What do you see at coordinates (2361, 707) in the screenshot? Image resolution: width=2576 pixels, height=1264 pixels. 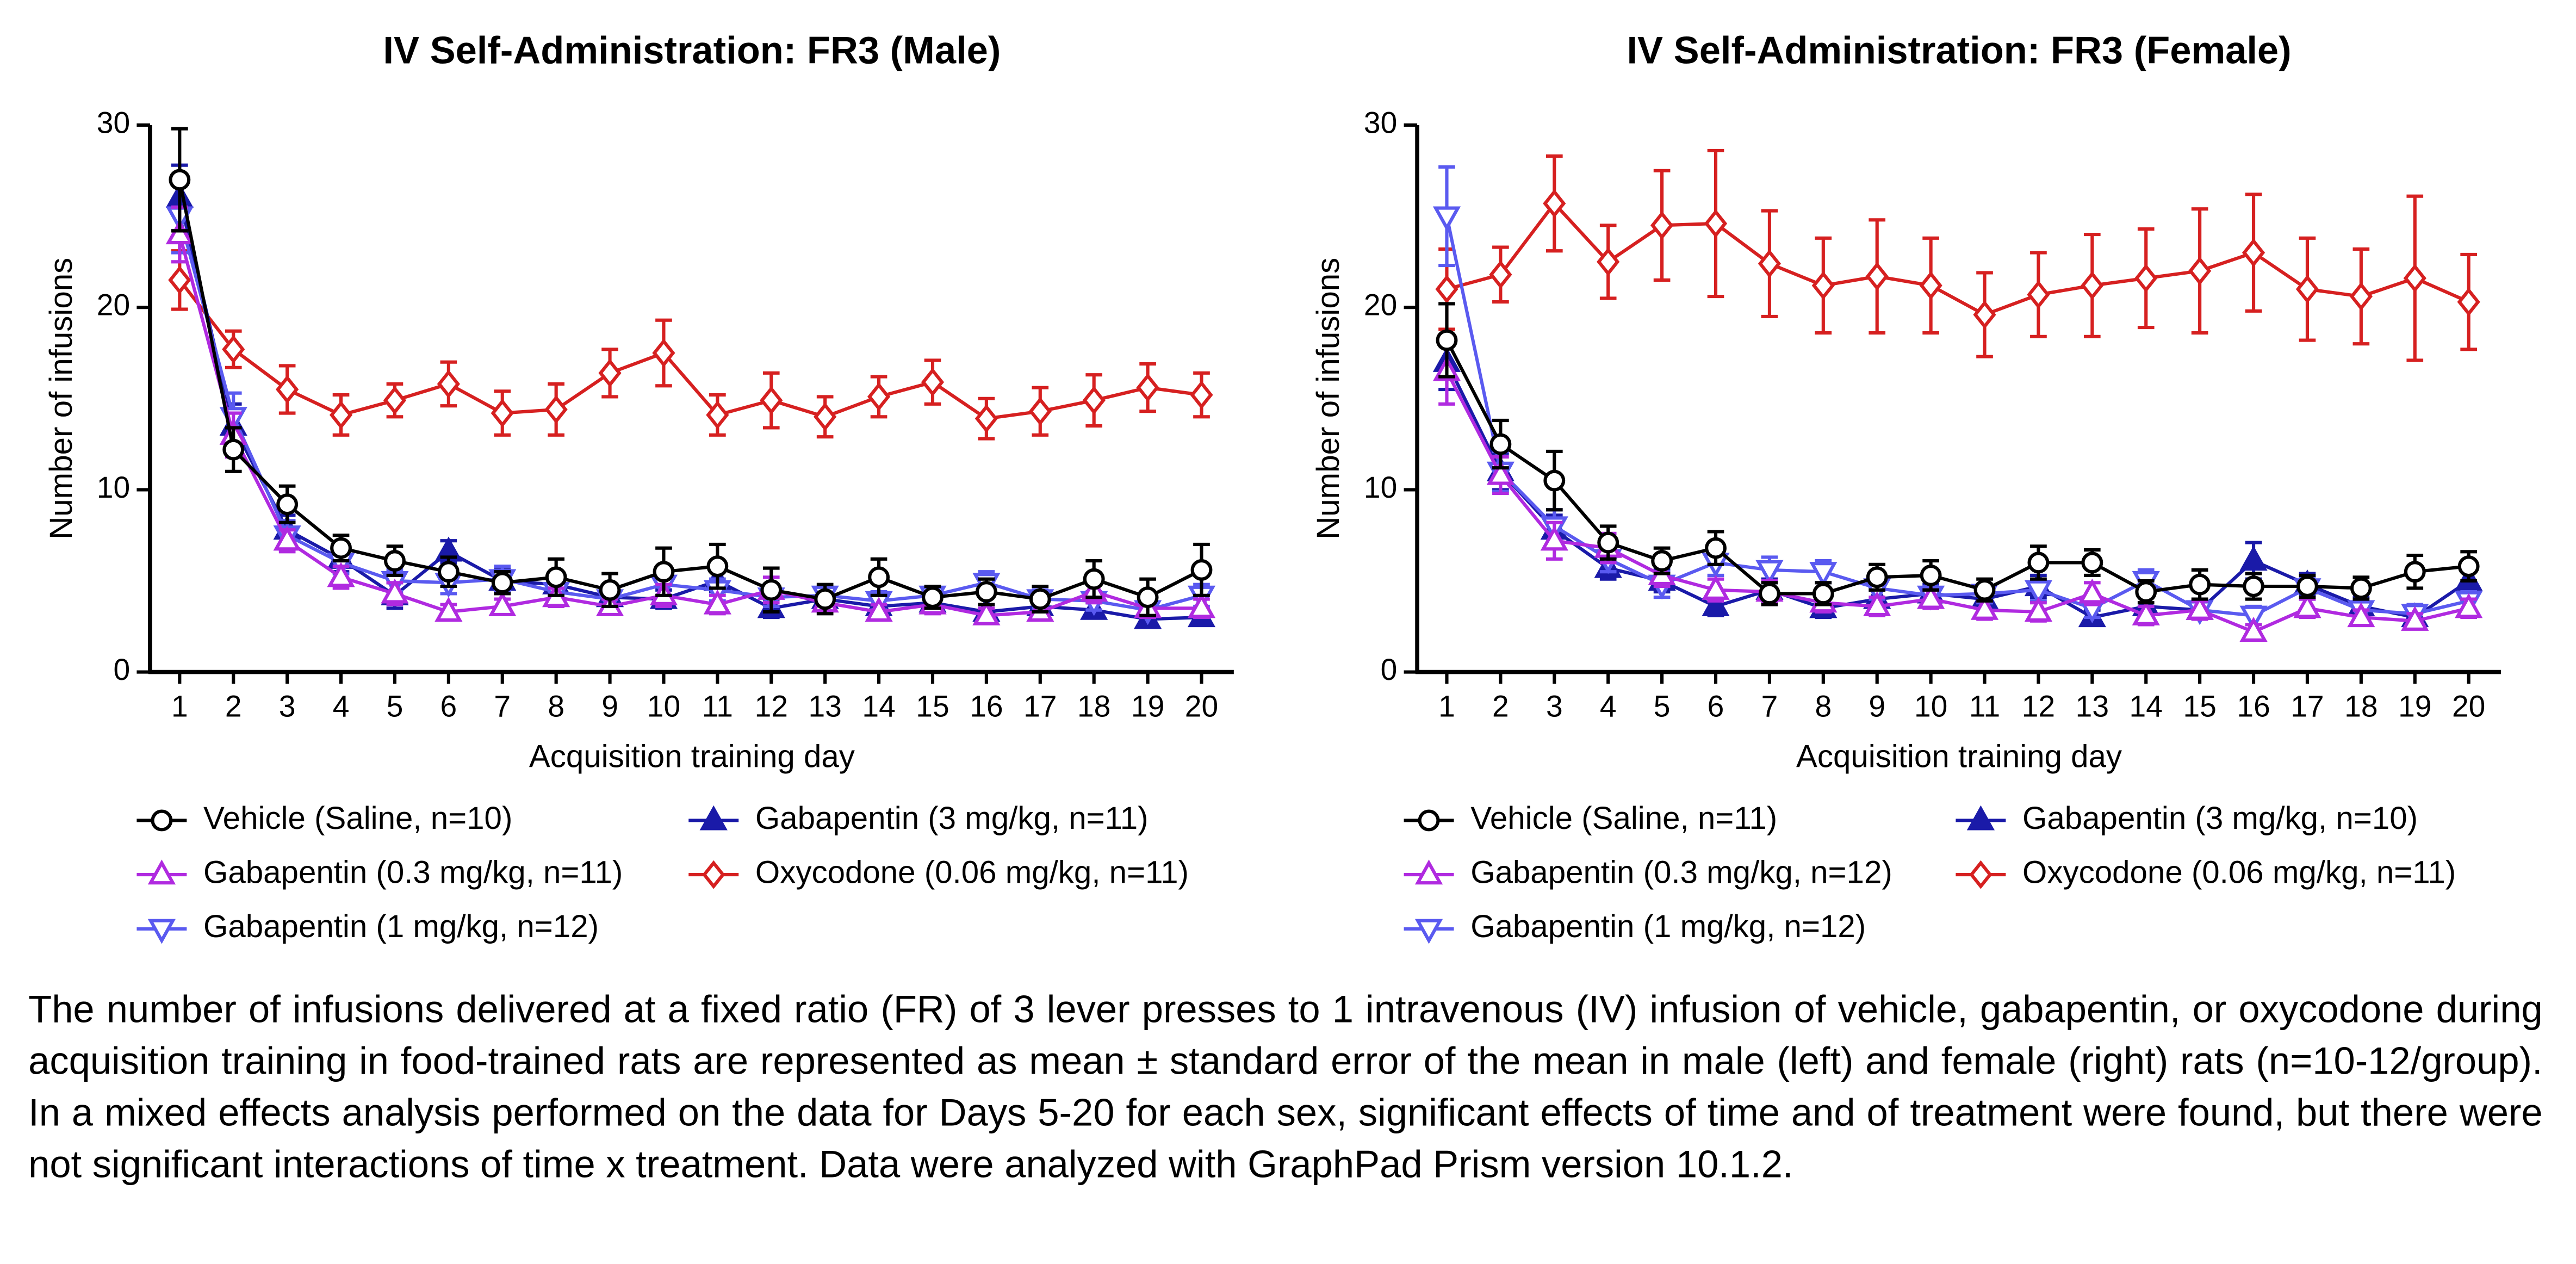 I see `x-tick-label: 18` at bounding box center [2361, 707].